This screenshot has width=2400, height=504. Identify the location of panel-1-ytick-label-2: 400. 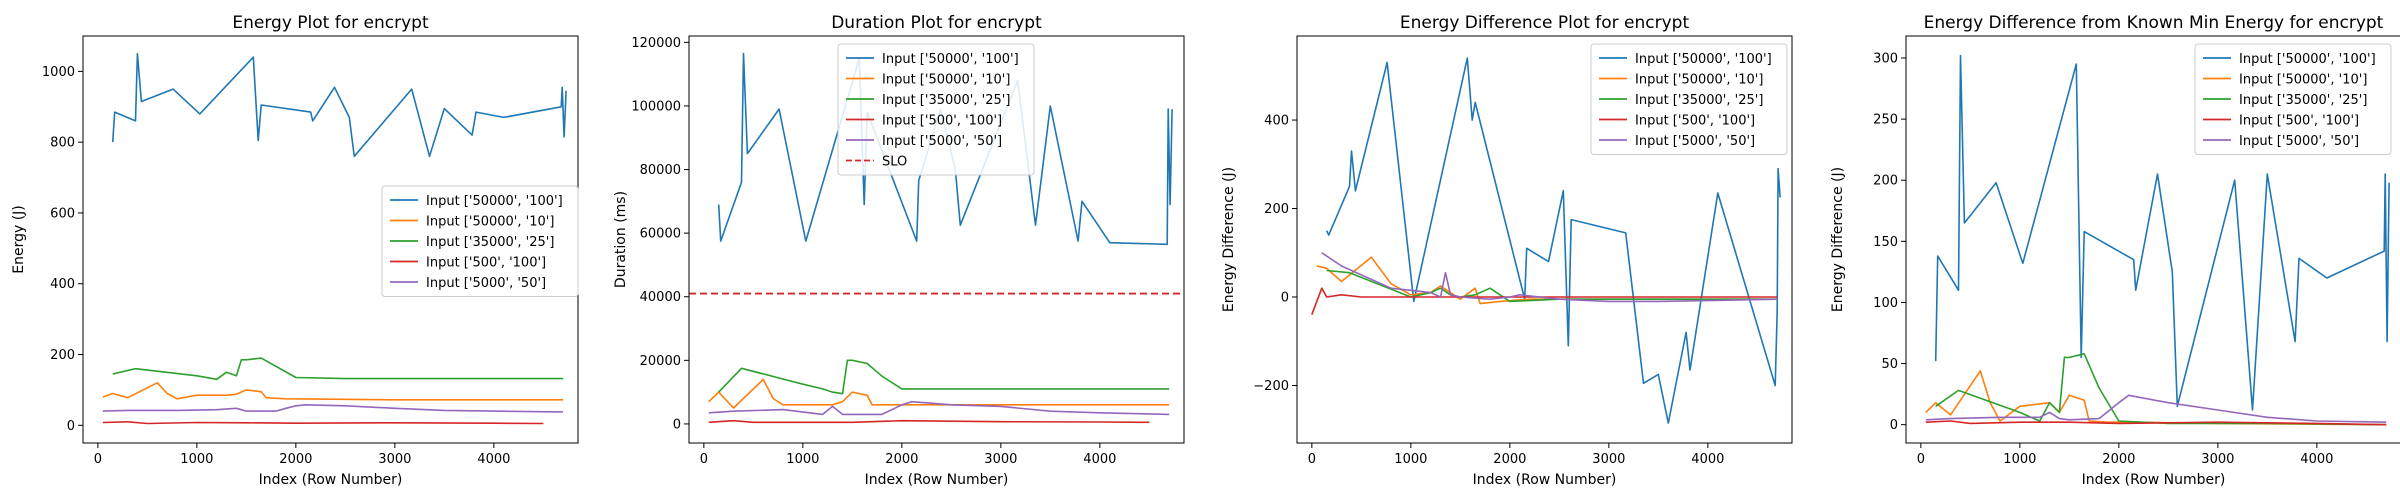
(62, 284).